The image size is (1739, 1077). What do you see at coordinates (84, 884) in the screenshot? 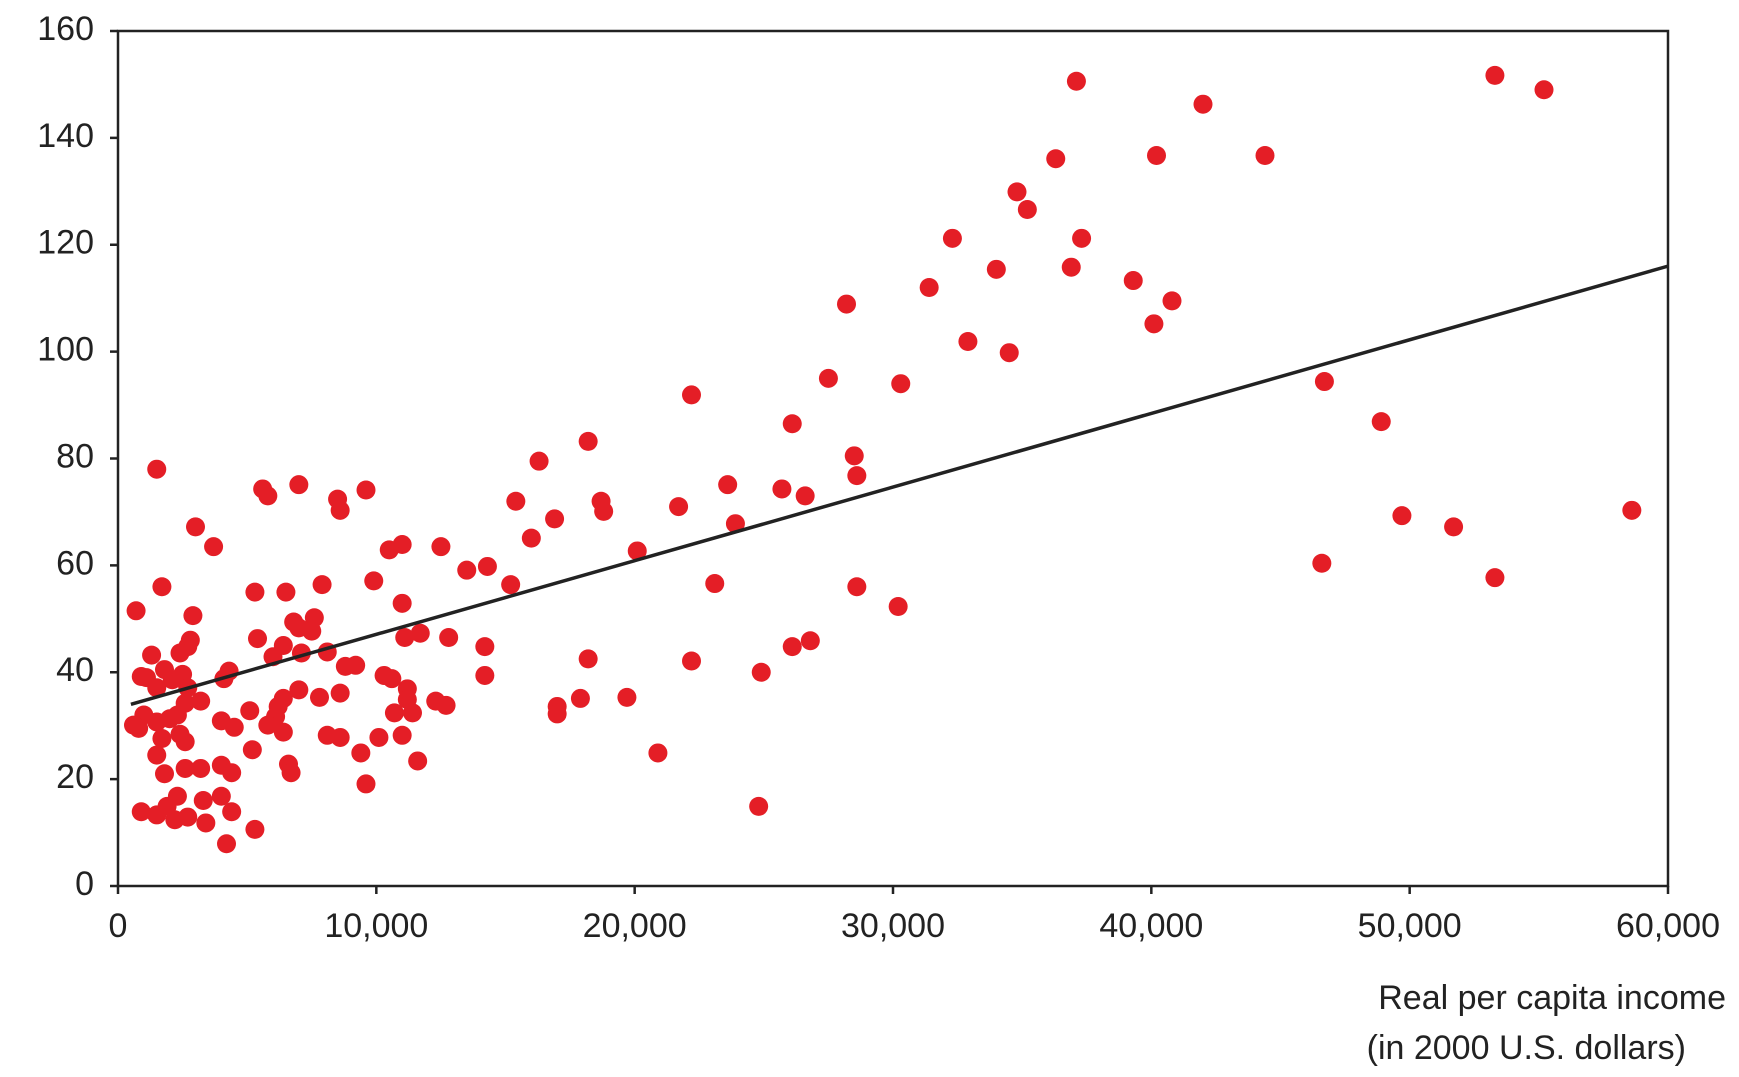
I see `y-tick-label: 0` at bounding box center [84, 884].